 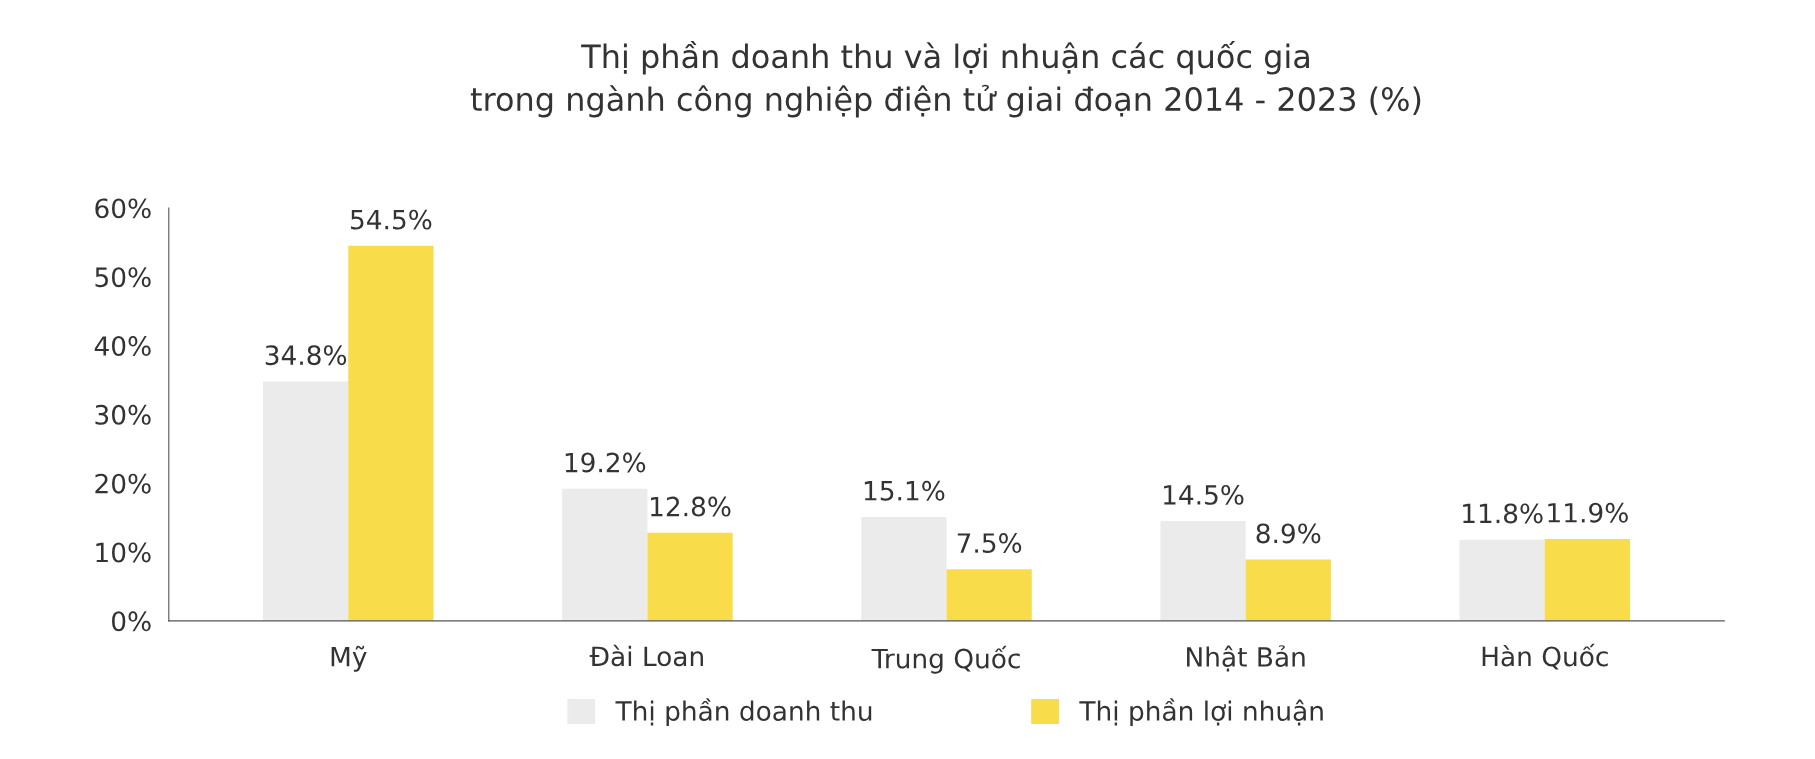 What do you see at coordinates (123, 277) in the screenshot?
I see `y-tick-label: 50%` at bounding box center [123, 277].